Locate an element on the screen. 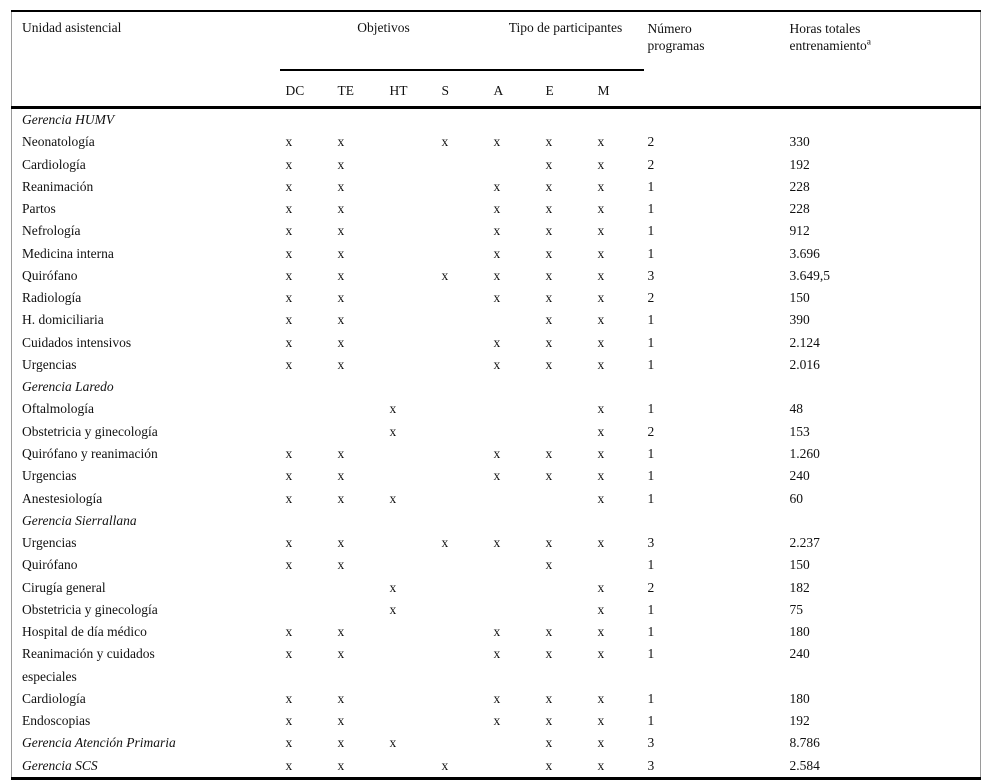 The width and height of the screenshot is (992, 780). hours-cell: 2.016 is located at coordinates (804, 364).